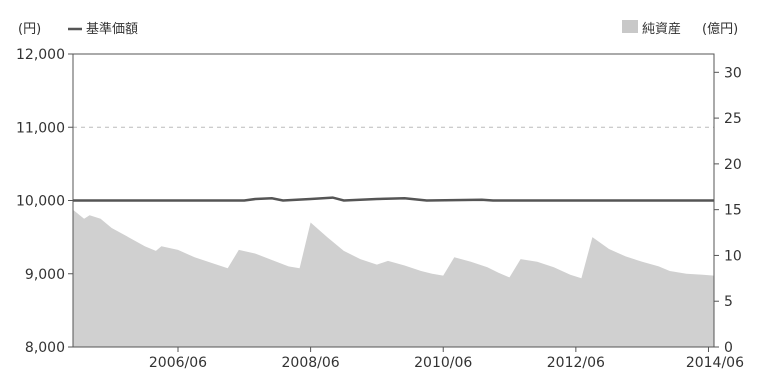  I want to click on x-tick-label: 2014/06, so click(715, 363).